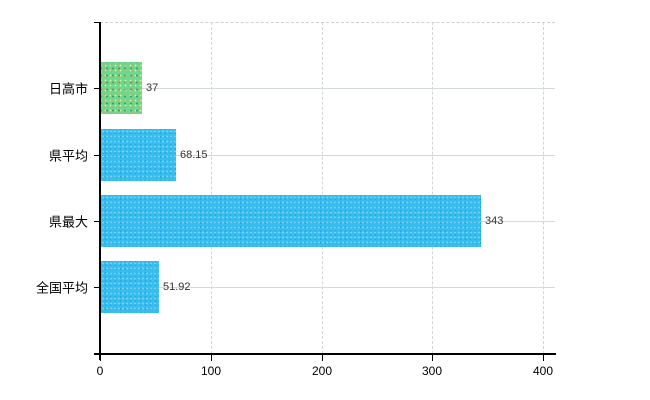 The image size is (650, 400). What do you see at coordinates (322, 371) in the screenshot?
I see `x-tick-label: 200` at bounding box center [322, 371].